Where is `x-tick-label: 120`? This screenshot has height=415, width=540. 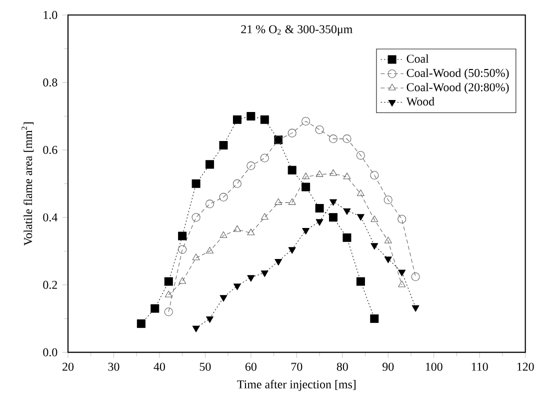 x-tick-label: 120 is located at coordinates (525, 366).